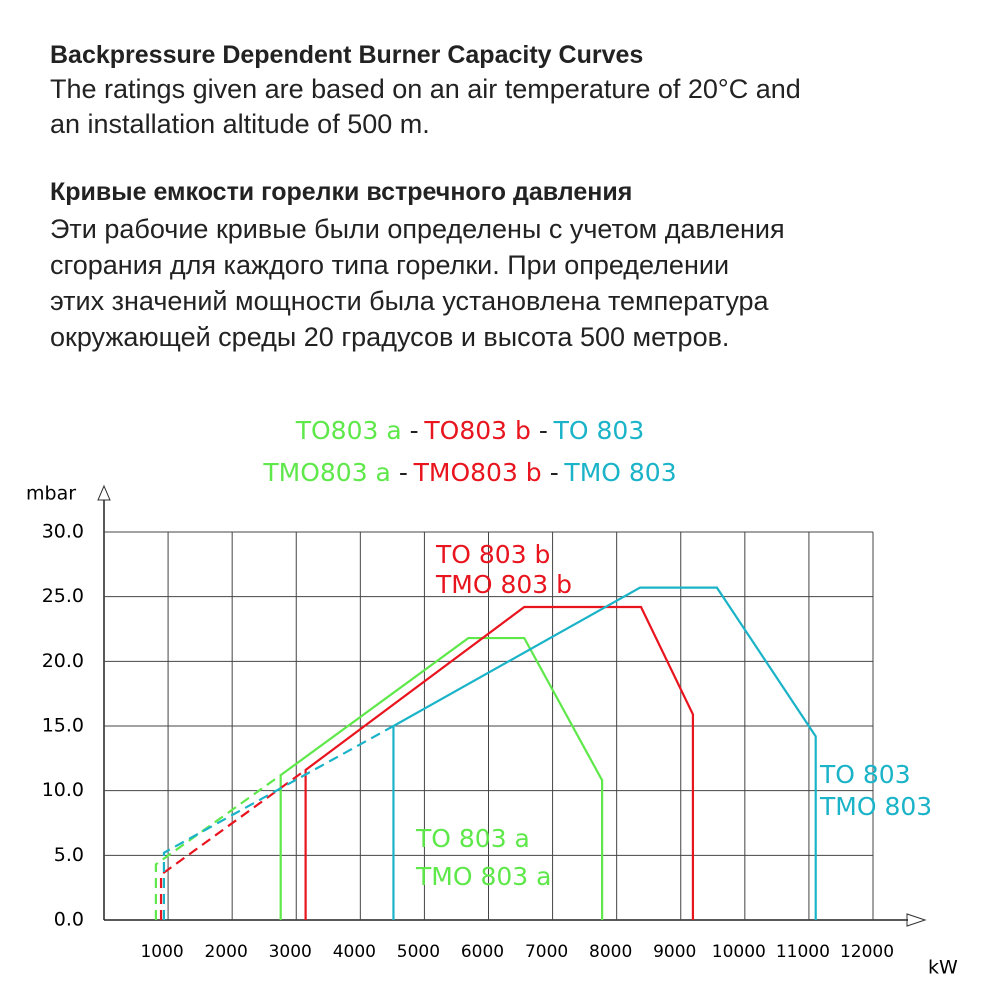 The height and width of the screenshot is (998, 990). What do you see at coordinates (63, 790) in the screenshot?
I see `y-tick-label: 10.0` at bounding box center [63, 790].